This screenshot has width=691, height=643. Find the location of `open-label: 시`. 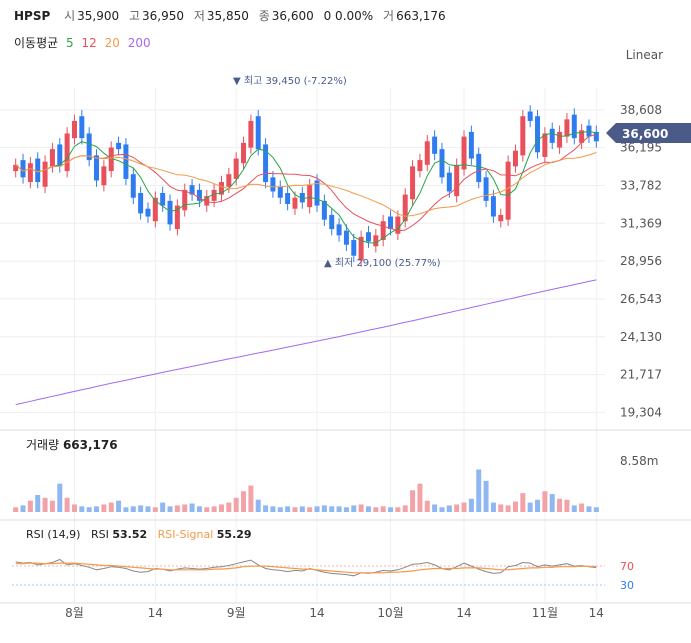

open-label: 시 is located at coordinates (70, 16).